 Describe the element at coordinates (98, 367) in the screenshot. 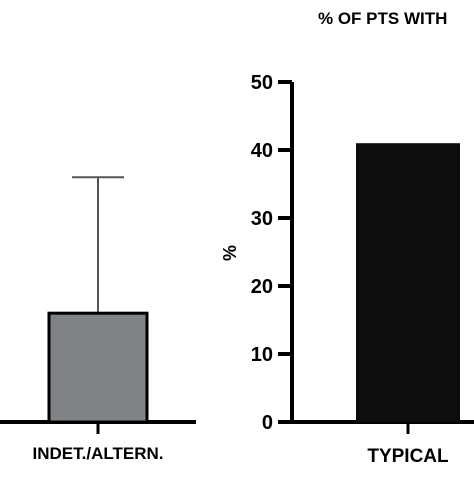

I see `bar-indet-altern` at that location.